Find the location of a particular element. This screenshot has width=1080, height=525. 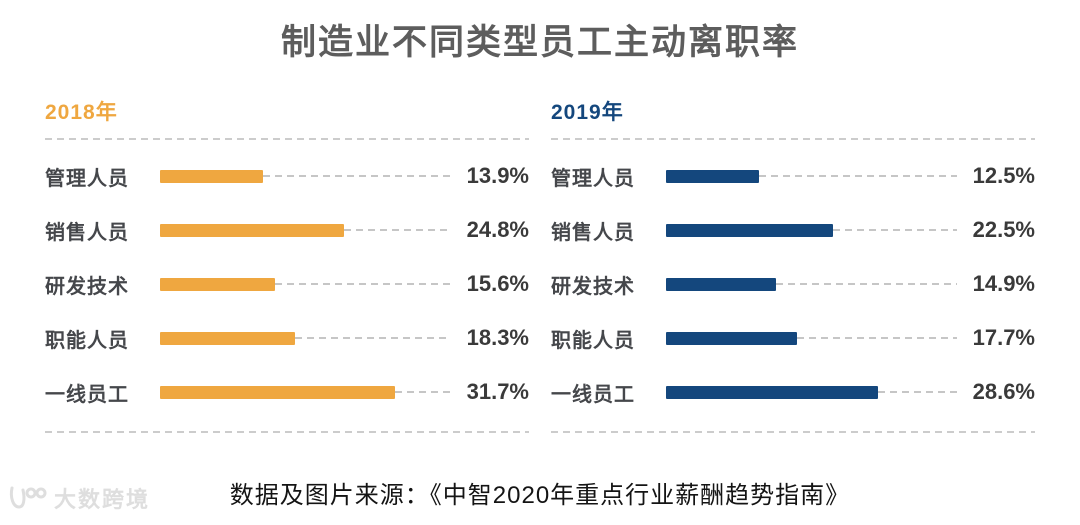

chart-row: 管理人员 13.9% is located at coordinates (287, 176).